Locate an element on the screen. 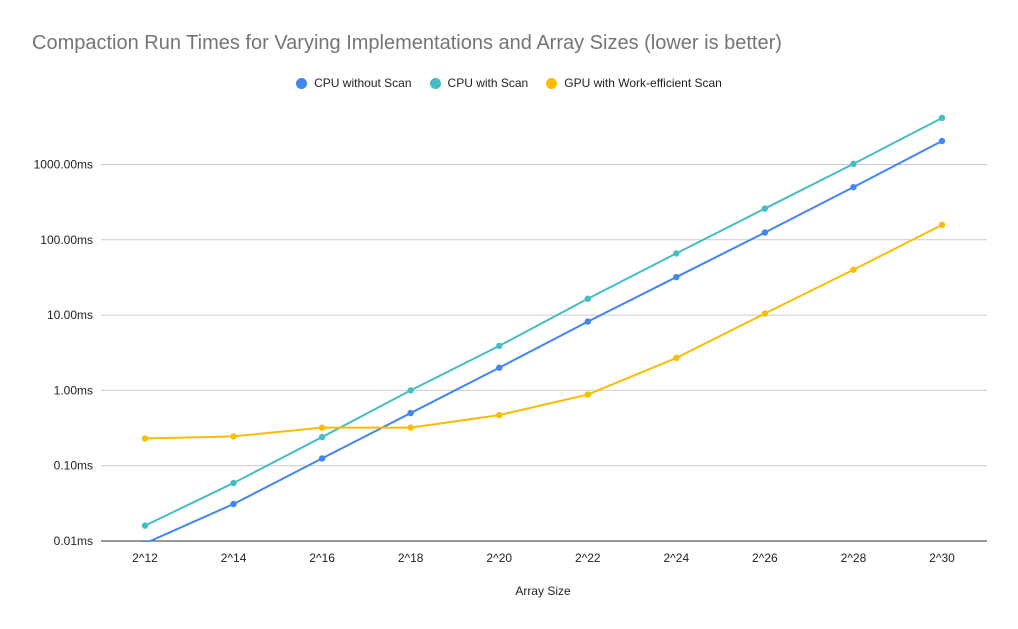  legend-marker-cpu-with-scan is located at coordinates (435, 83).